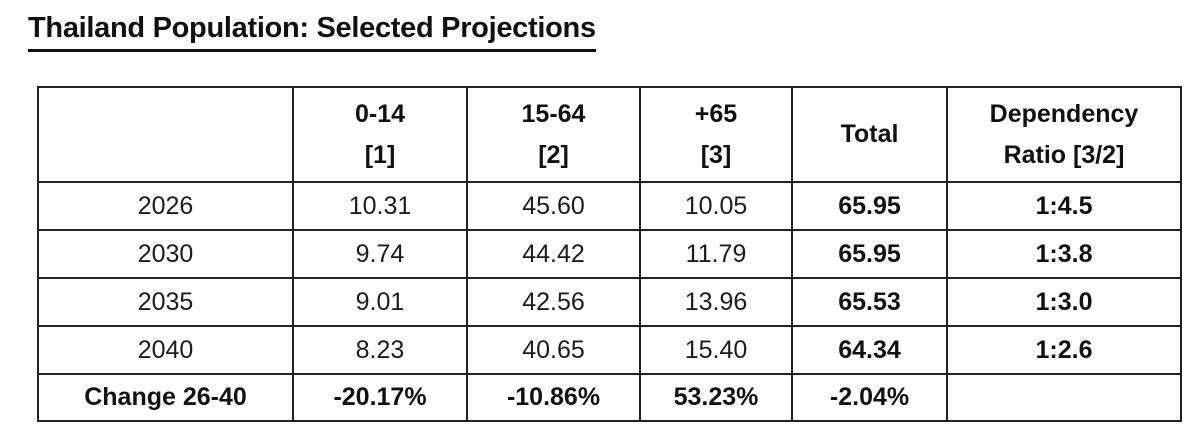 The height and width of the screenshot is (439, 1200). I want to click on header-dependency-ratio: Dependency Ratio [3/2], so click(1064, 134).